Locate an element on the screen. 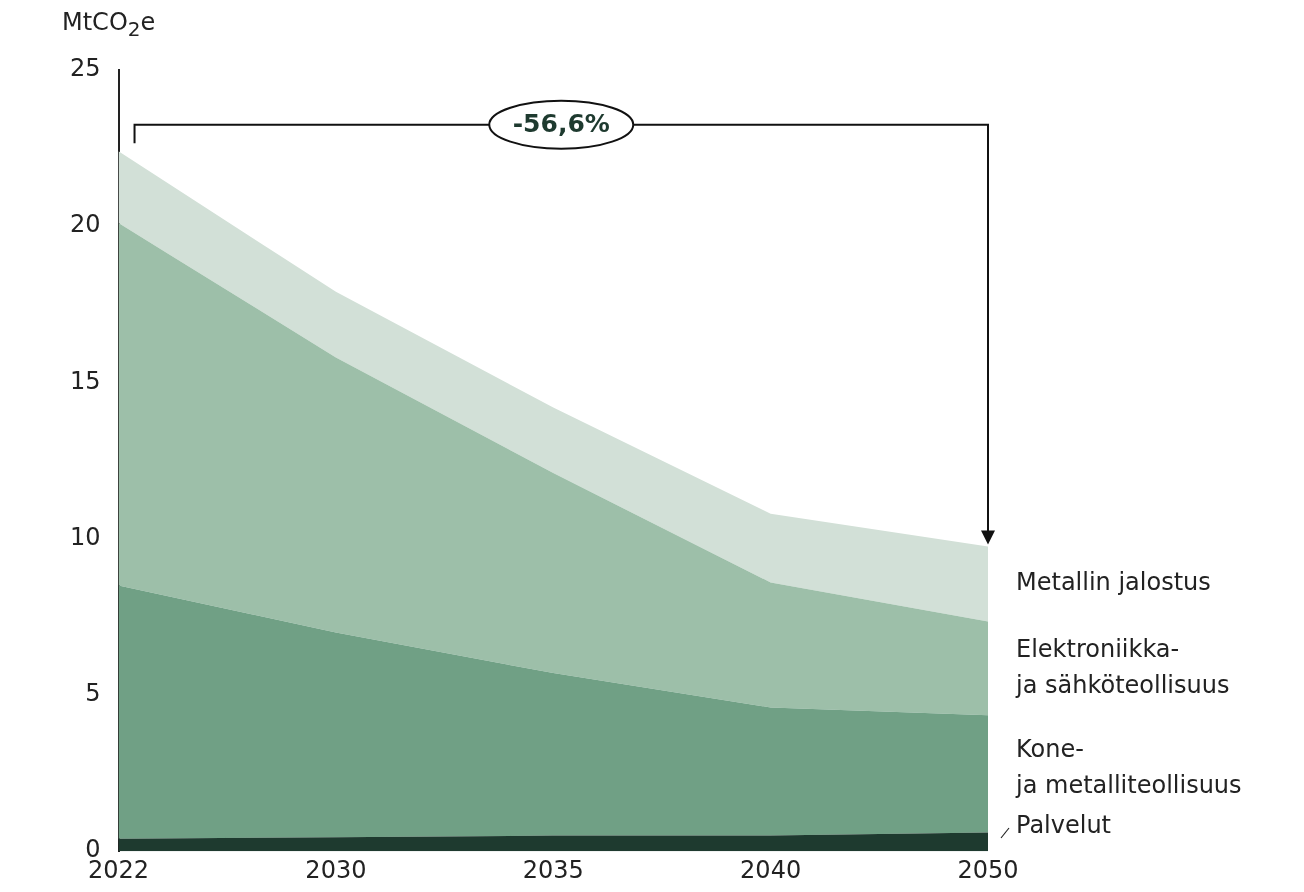 Image resolution: width=1304 pixels, height=892 pixels. y-tick-label: 25 is located at coordinates (85, 68).